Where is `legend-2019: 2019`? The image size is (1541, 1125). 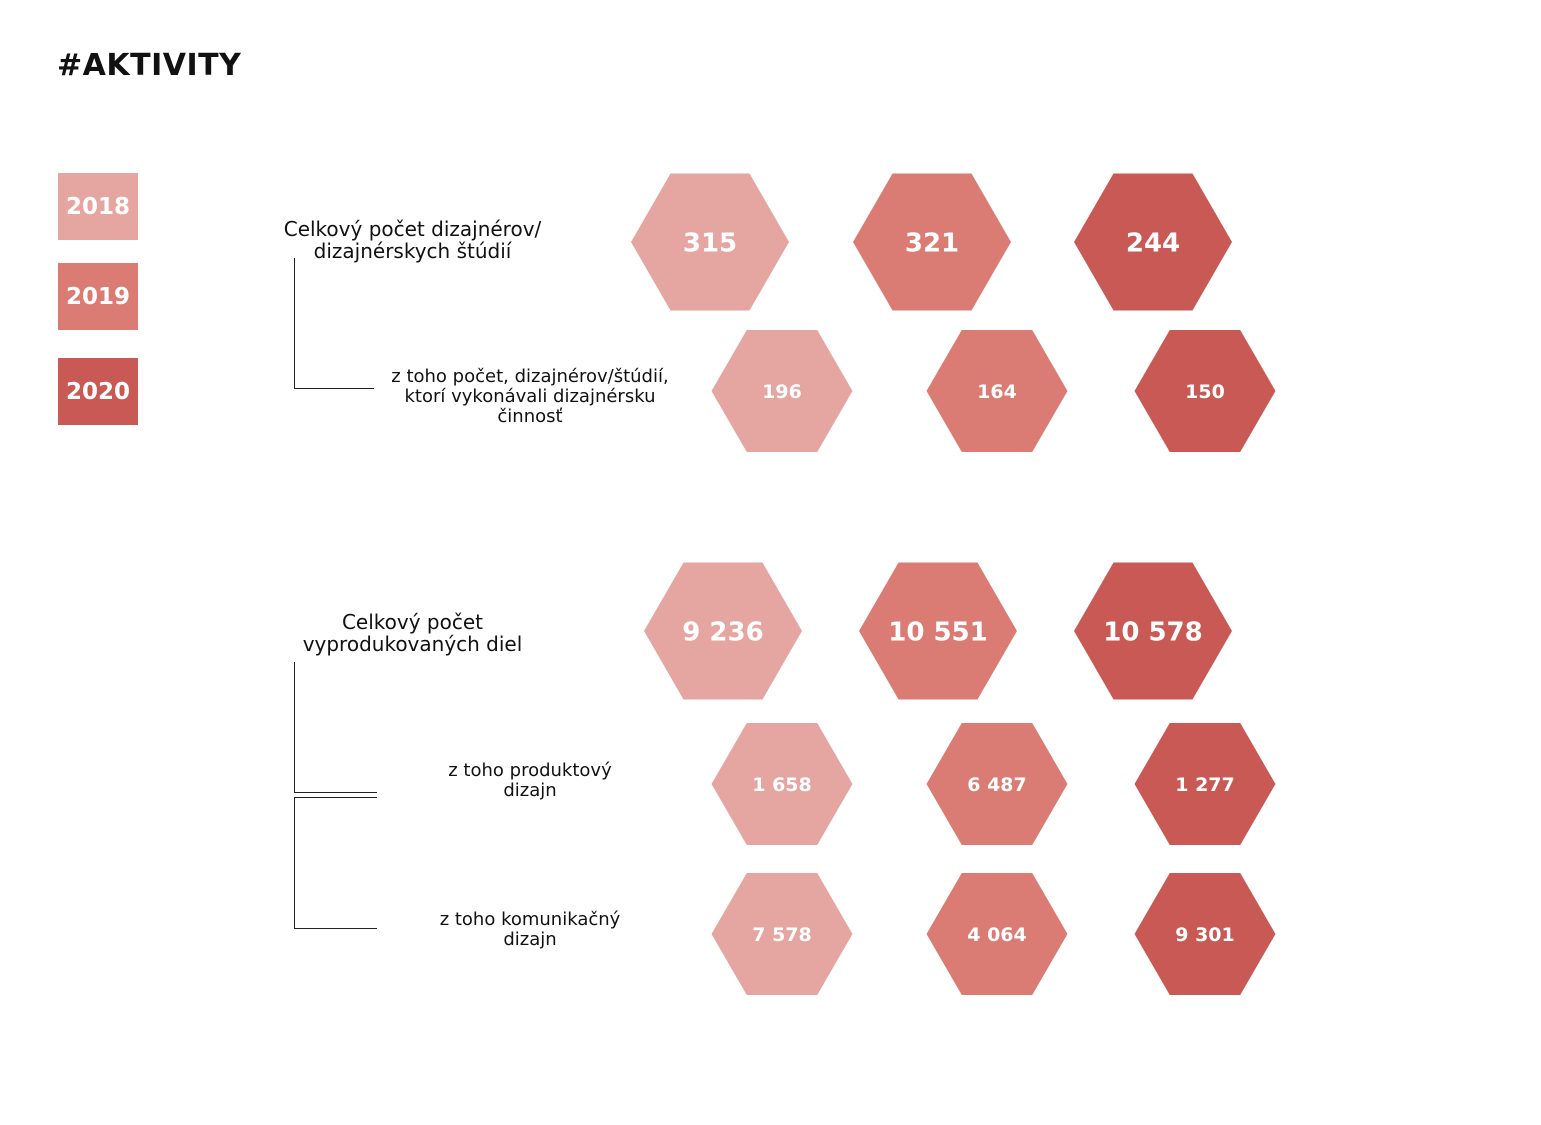
legend-2019: 2019 is located at coordinates (98, 296).